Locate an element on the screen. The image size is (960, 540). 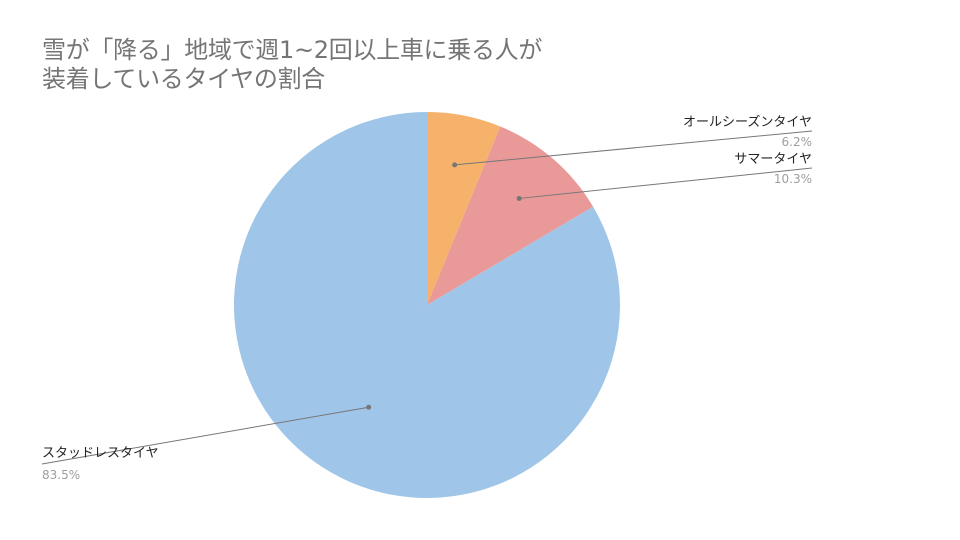
slice-percent-1: 10.3% is located at coordinates (793, 179).